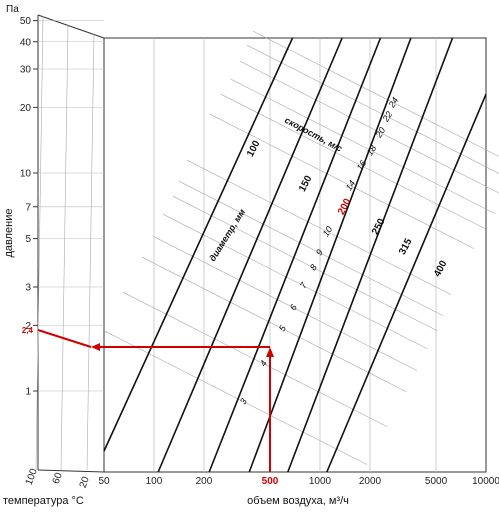 The width and height of the screenshot is (499, 512). I want to click on y-tick-label: 30, so click(26, 69).